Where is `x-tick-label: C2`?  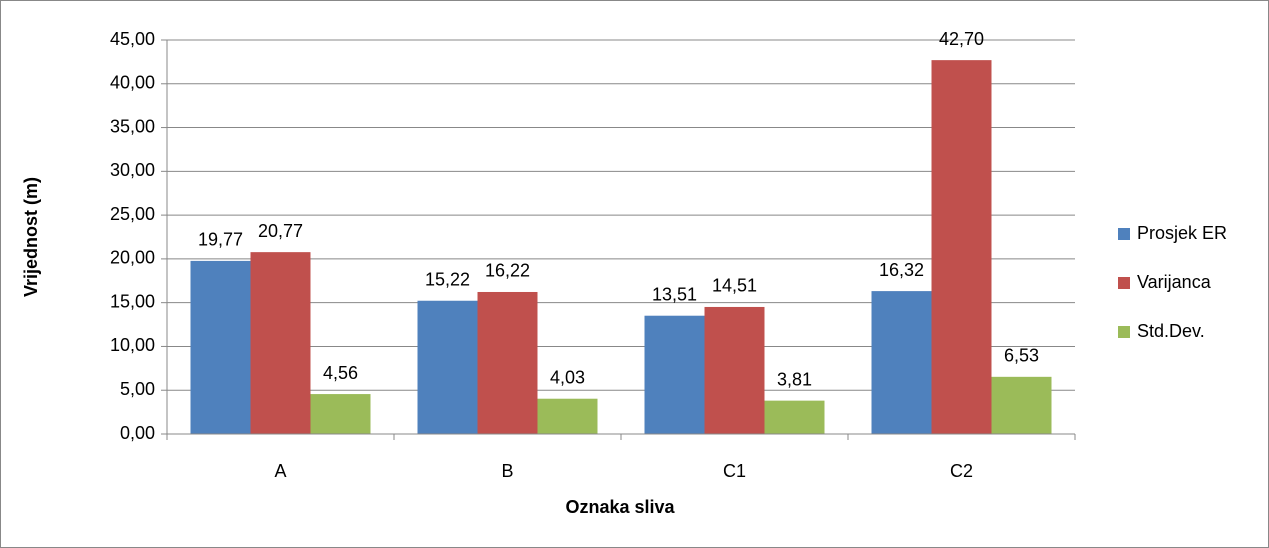
x-tick-label: C2 is located at coordinates (961, 471).